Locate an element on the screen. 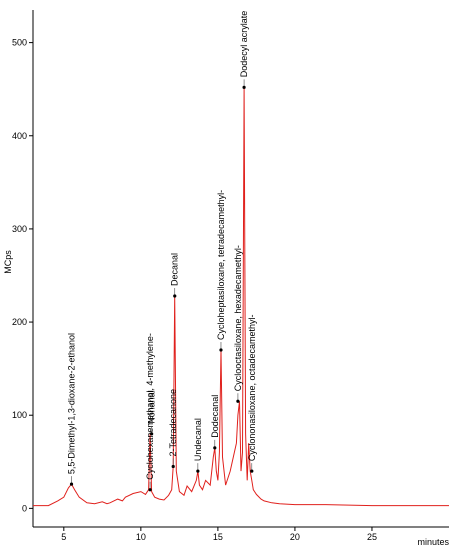 This screenshot has width=455, height=550. y-tick-label: 0 is located at coordinates (24, 508).